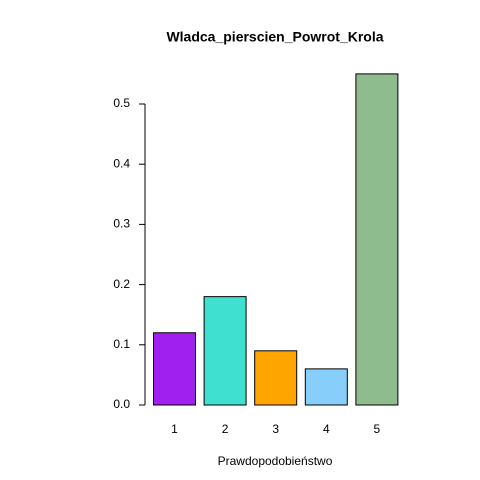 The image size is (480, 480). I want to click on x-axis-label: Prawdopodobieństwo, so click(275, 461).